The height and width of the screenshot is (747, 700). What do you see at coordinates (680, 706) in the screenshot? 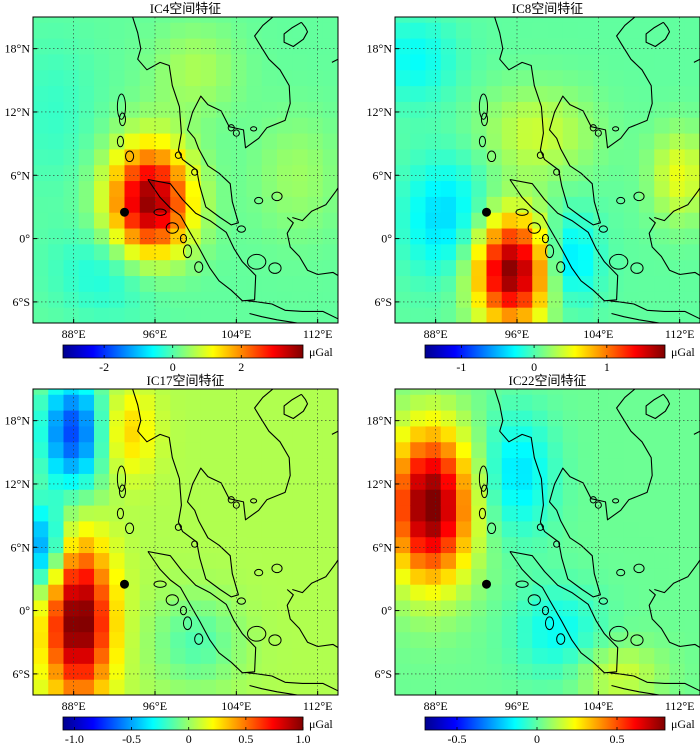
I see `x-tick-label: 112°E` at bounding box center [680, 706].